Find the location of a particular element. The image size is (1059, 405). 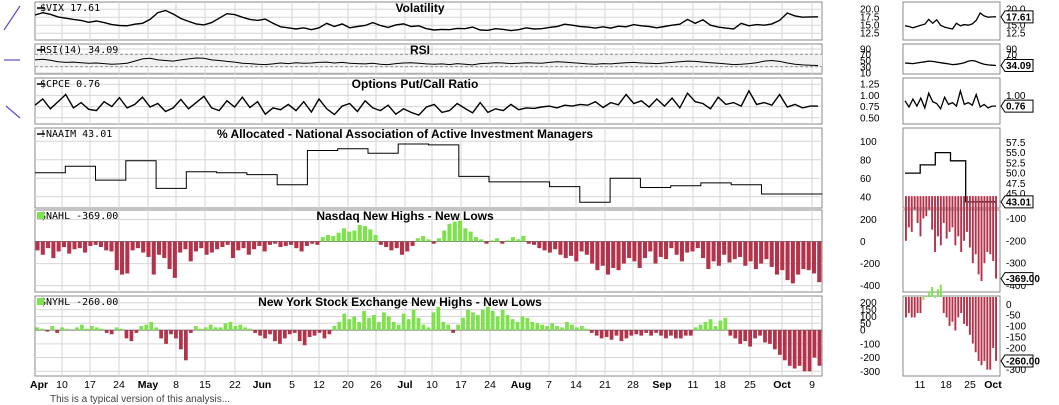

x-date-label: May is located at coordinates (148, 385).